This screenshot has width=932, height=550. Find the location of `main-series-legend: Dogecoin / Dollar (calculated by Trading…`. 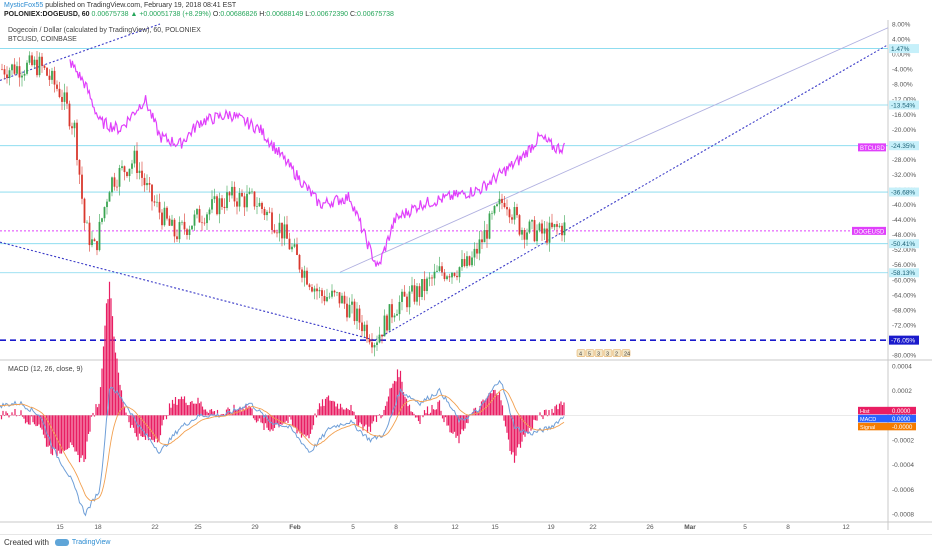

main-series-legend: Dogecoin / Dollar (calculated by Trading… is located at coordinates (104, 30).